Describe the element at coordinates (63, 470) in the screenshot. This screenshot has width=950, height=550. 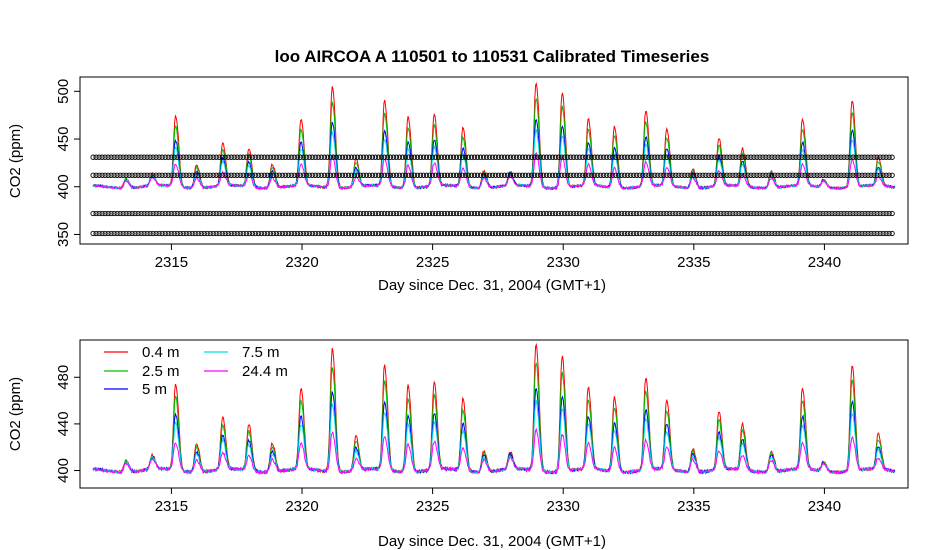
I see `y-tick-label: 400` at that location.